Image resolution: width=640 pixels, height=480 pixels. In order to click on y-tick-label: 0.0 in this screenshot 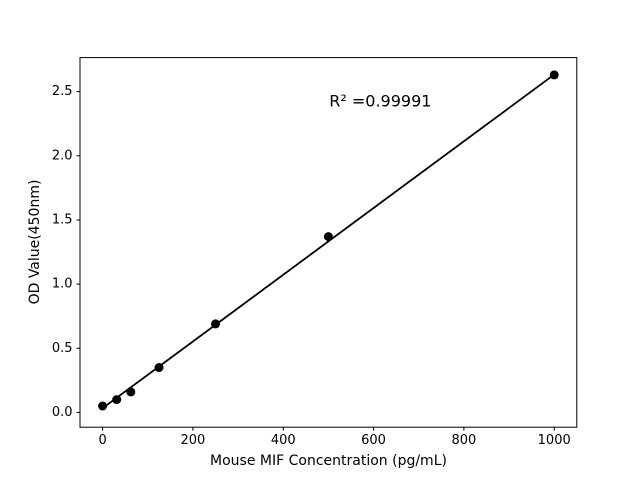, I will do `click(62, 412)`.